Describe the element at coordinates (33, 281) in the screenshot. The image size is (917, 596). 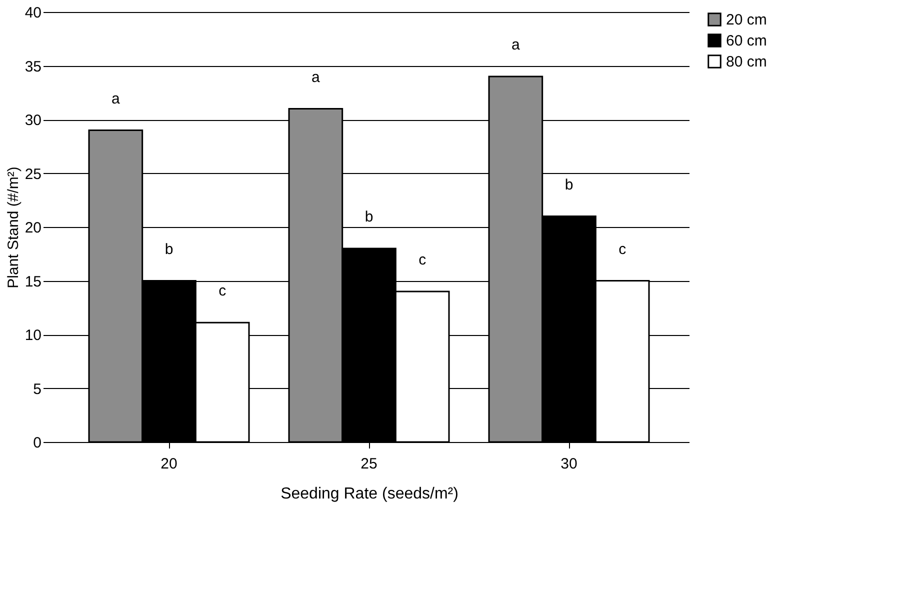
I see `y-tick-label: 15` at that location.